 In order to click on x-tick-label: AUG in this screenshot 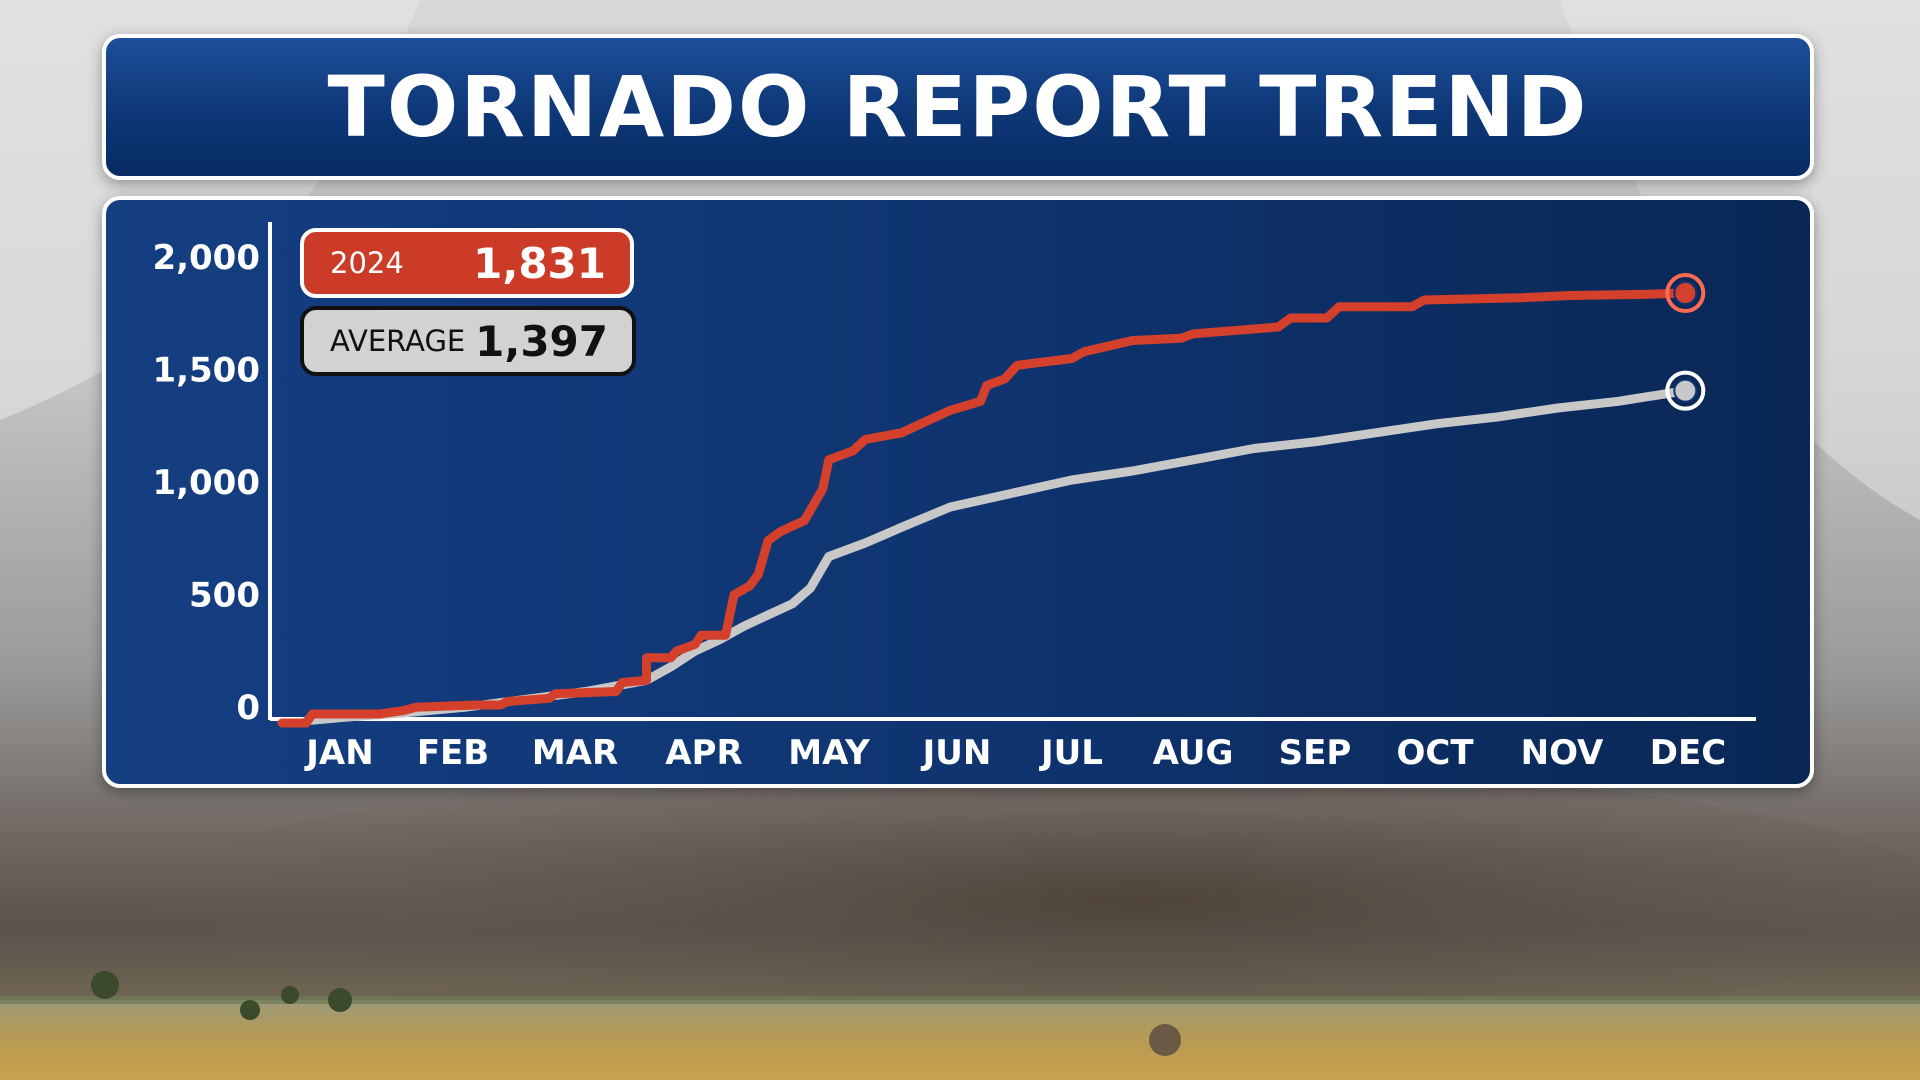, I will do `click(1193, 753)`.